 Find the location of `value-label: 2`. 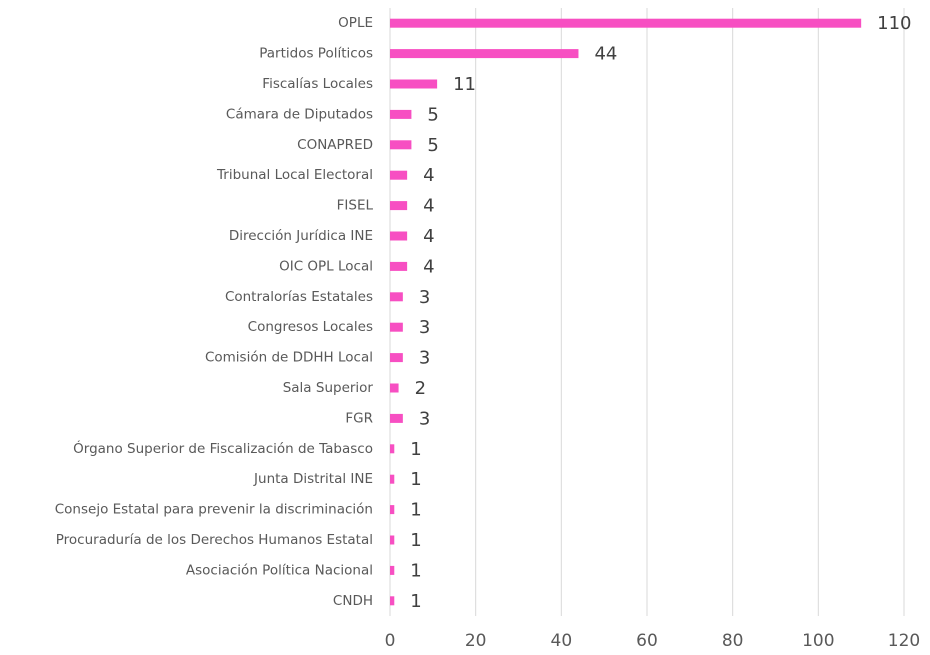

value-label: 2 is located at coordinates (420, 388).